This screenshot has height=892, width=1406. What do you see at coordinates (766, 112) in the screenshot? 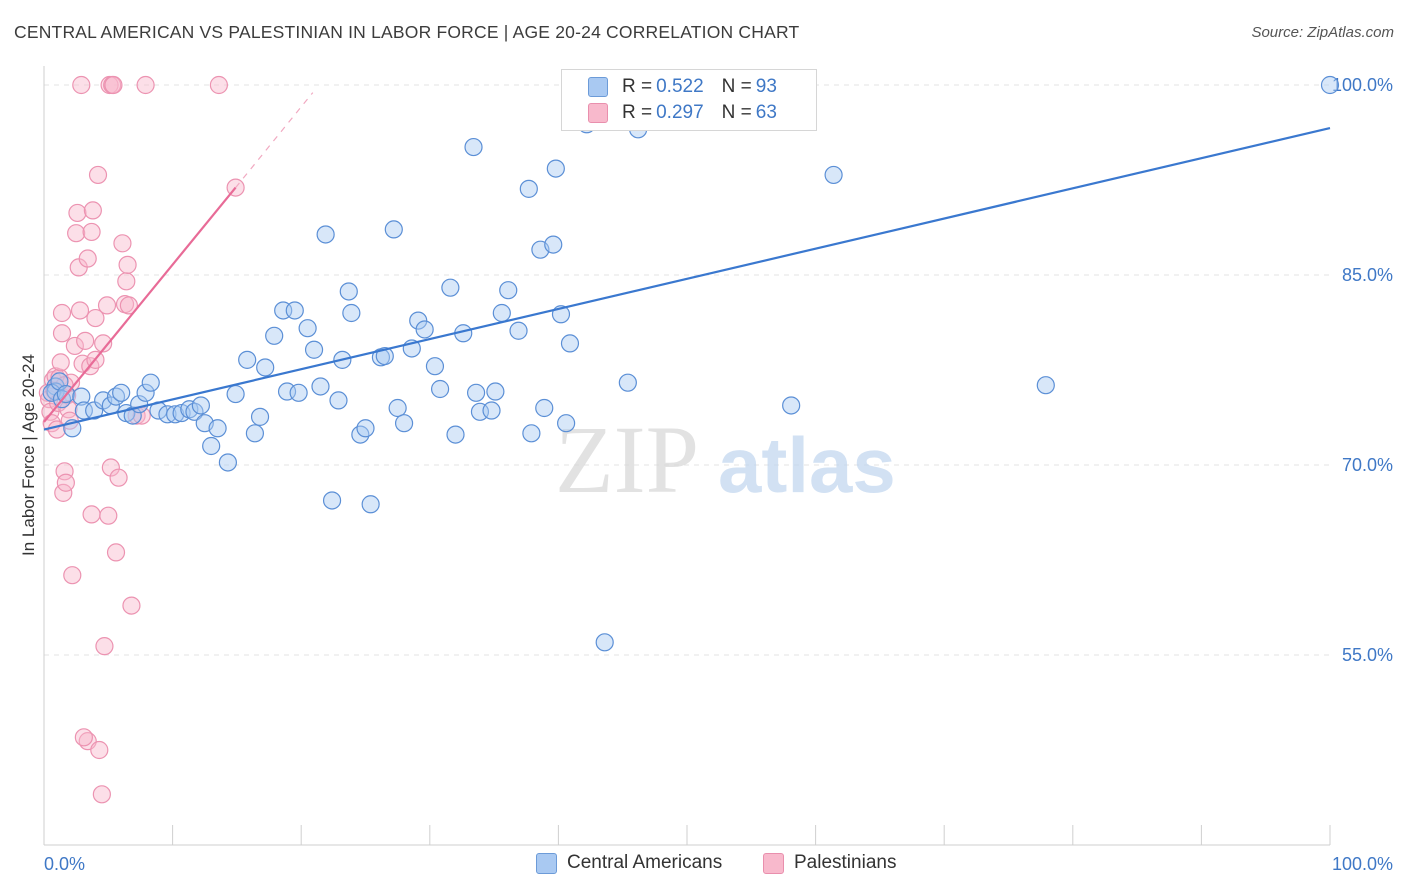
I see `legend-n-value: 63` at bounding box center [766, 112].